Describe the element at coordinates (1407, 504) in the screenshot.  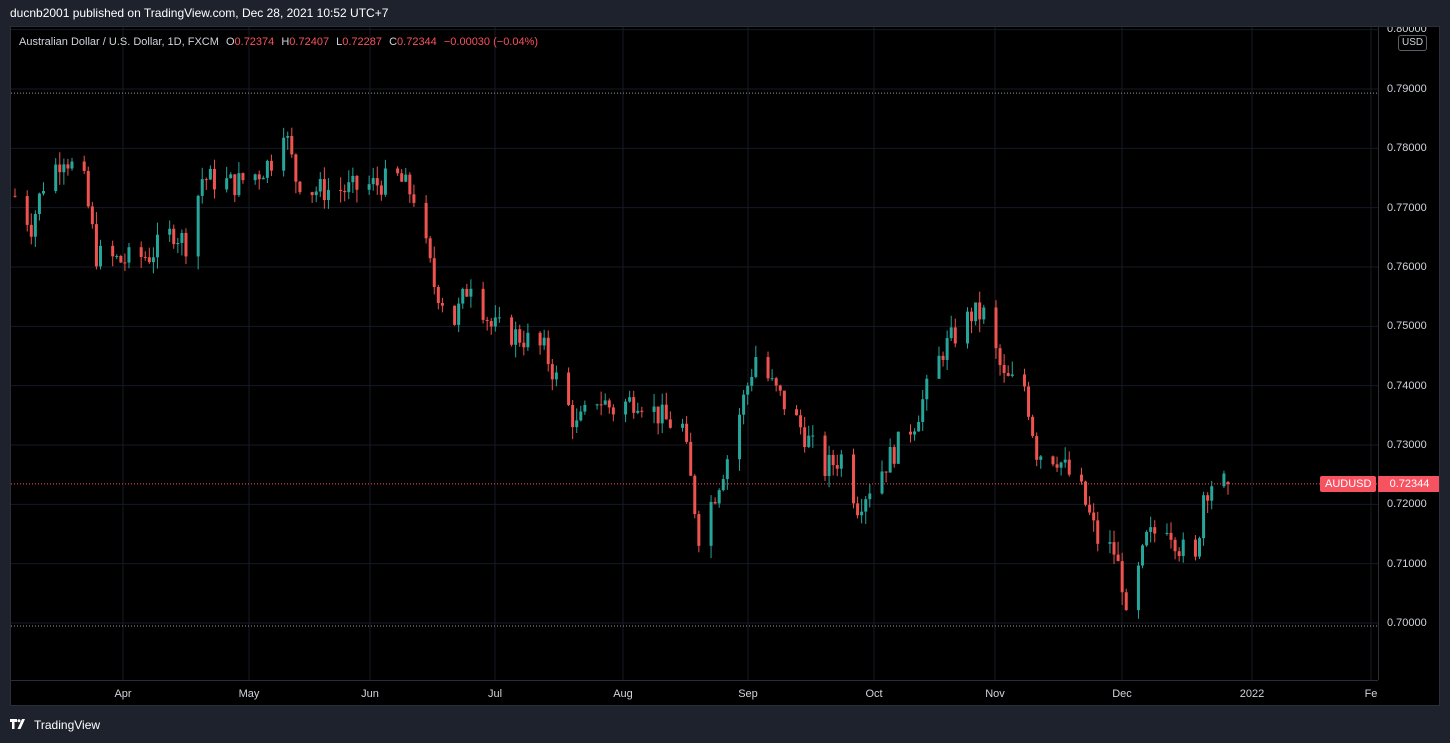
I see `price-tick: 0.72000` at that location.